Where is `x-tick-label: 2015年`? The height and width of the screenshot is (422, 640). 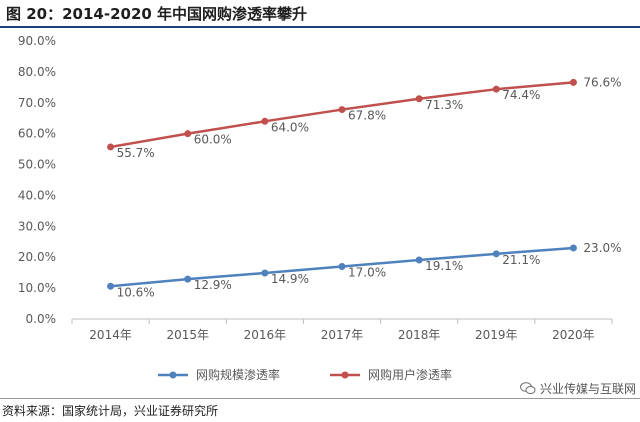 x-tick-label: 2015年 is located at coordinates (187, 335).